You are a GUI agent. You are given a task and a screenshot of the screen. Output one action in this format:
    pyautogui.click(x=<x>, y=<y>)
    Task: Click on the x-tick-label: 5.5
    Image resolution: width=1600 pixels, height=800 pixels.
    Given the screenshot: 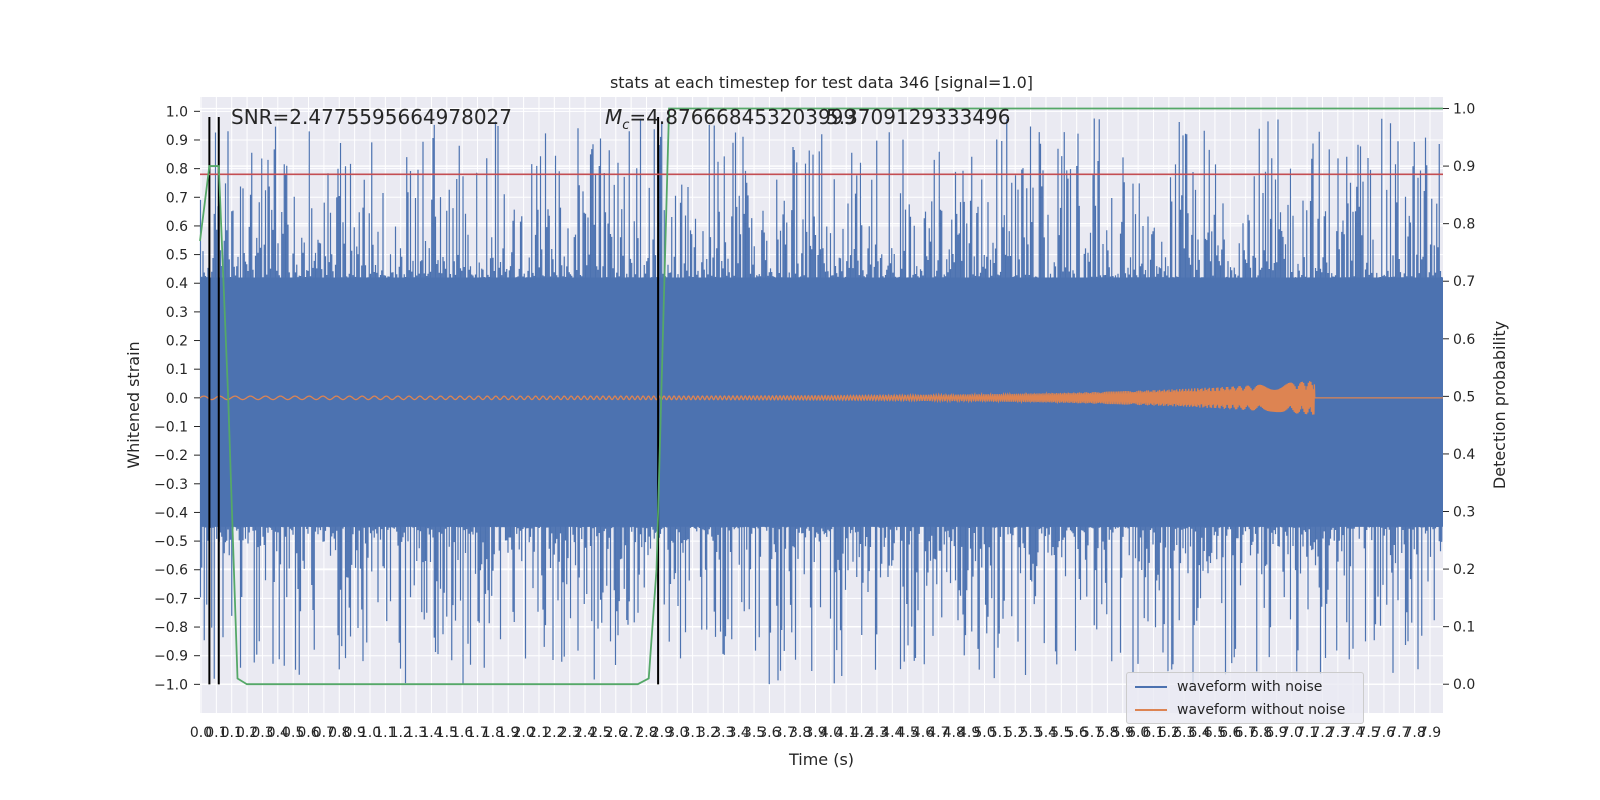 What is the action you would take?
    pyautogui.click(x=1061, y=733)
    